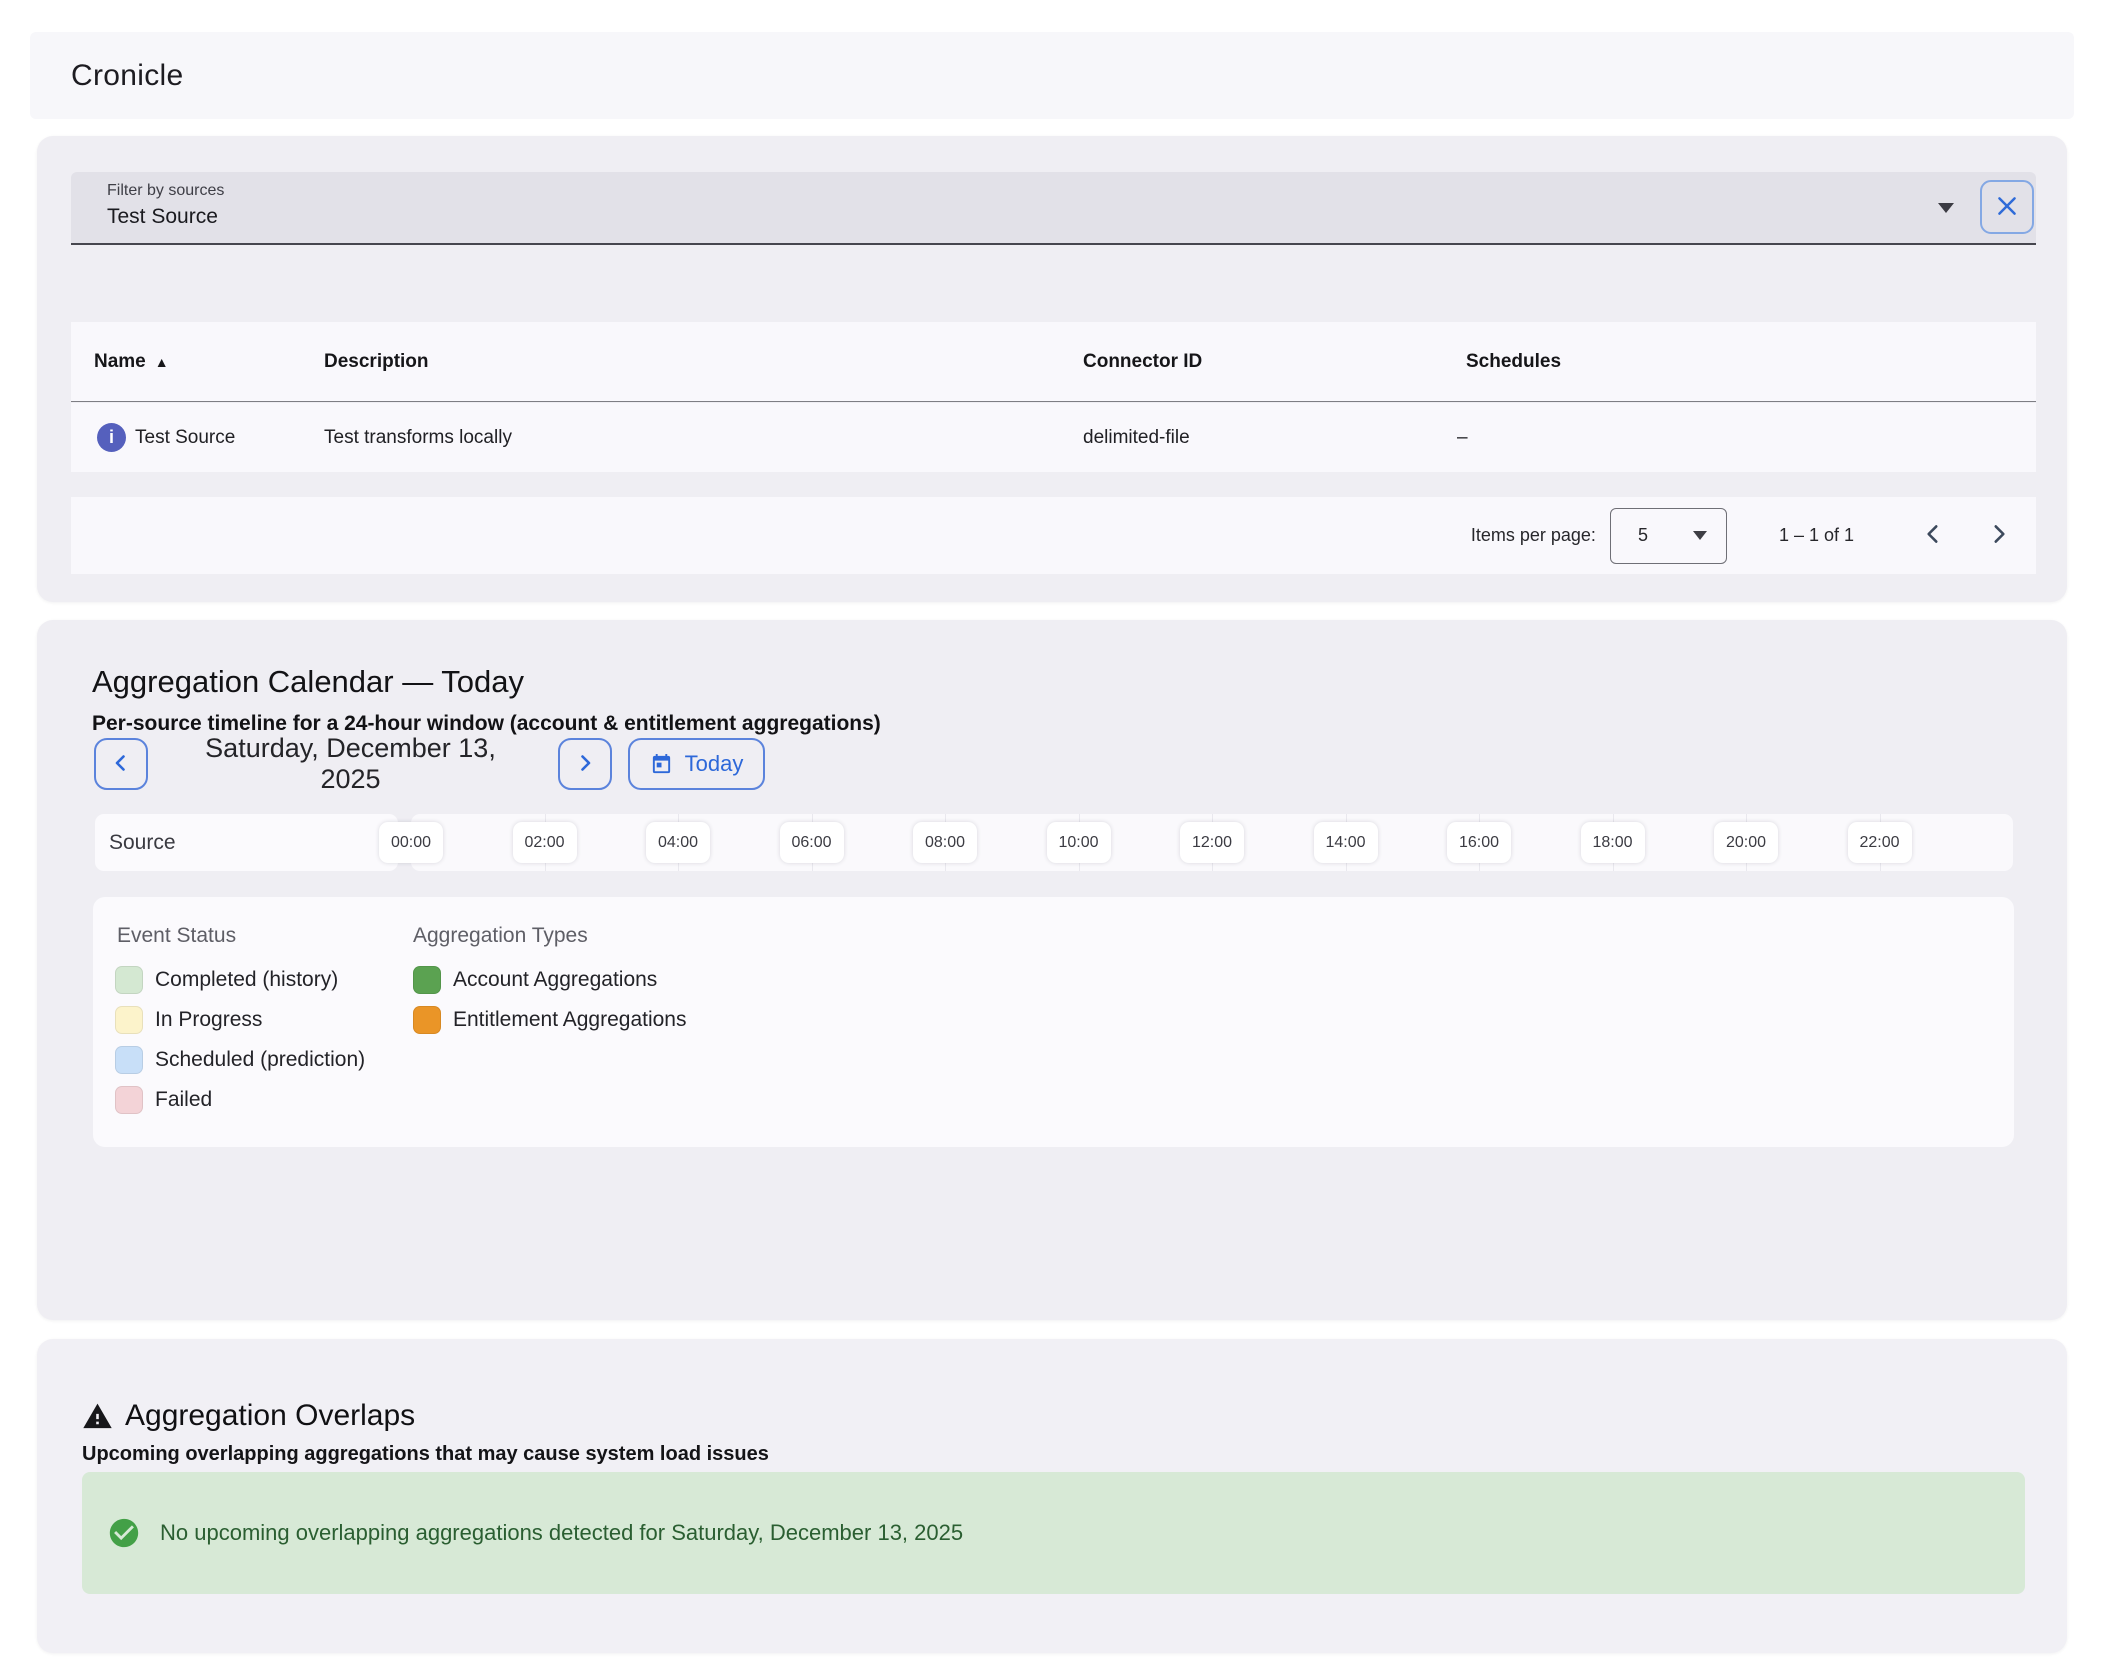 Image resolution: width=2104 pixels, height=1678 pixels. I want to click on next-day-button, so click(585, 764).